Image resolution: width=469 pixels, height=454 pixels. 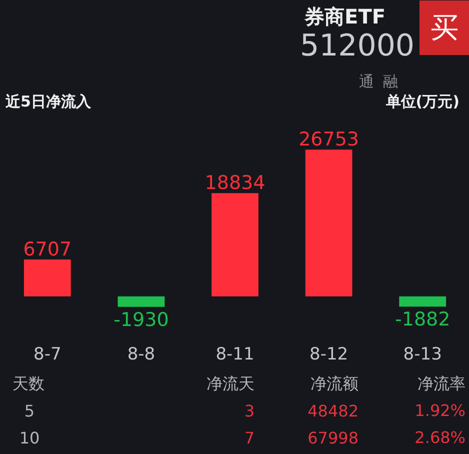 What do you see at coordinates (334, 383) in the screenshot?
I see `text: 净流额` at bounding box center [334, 383].